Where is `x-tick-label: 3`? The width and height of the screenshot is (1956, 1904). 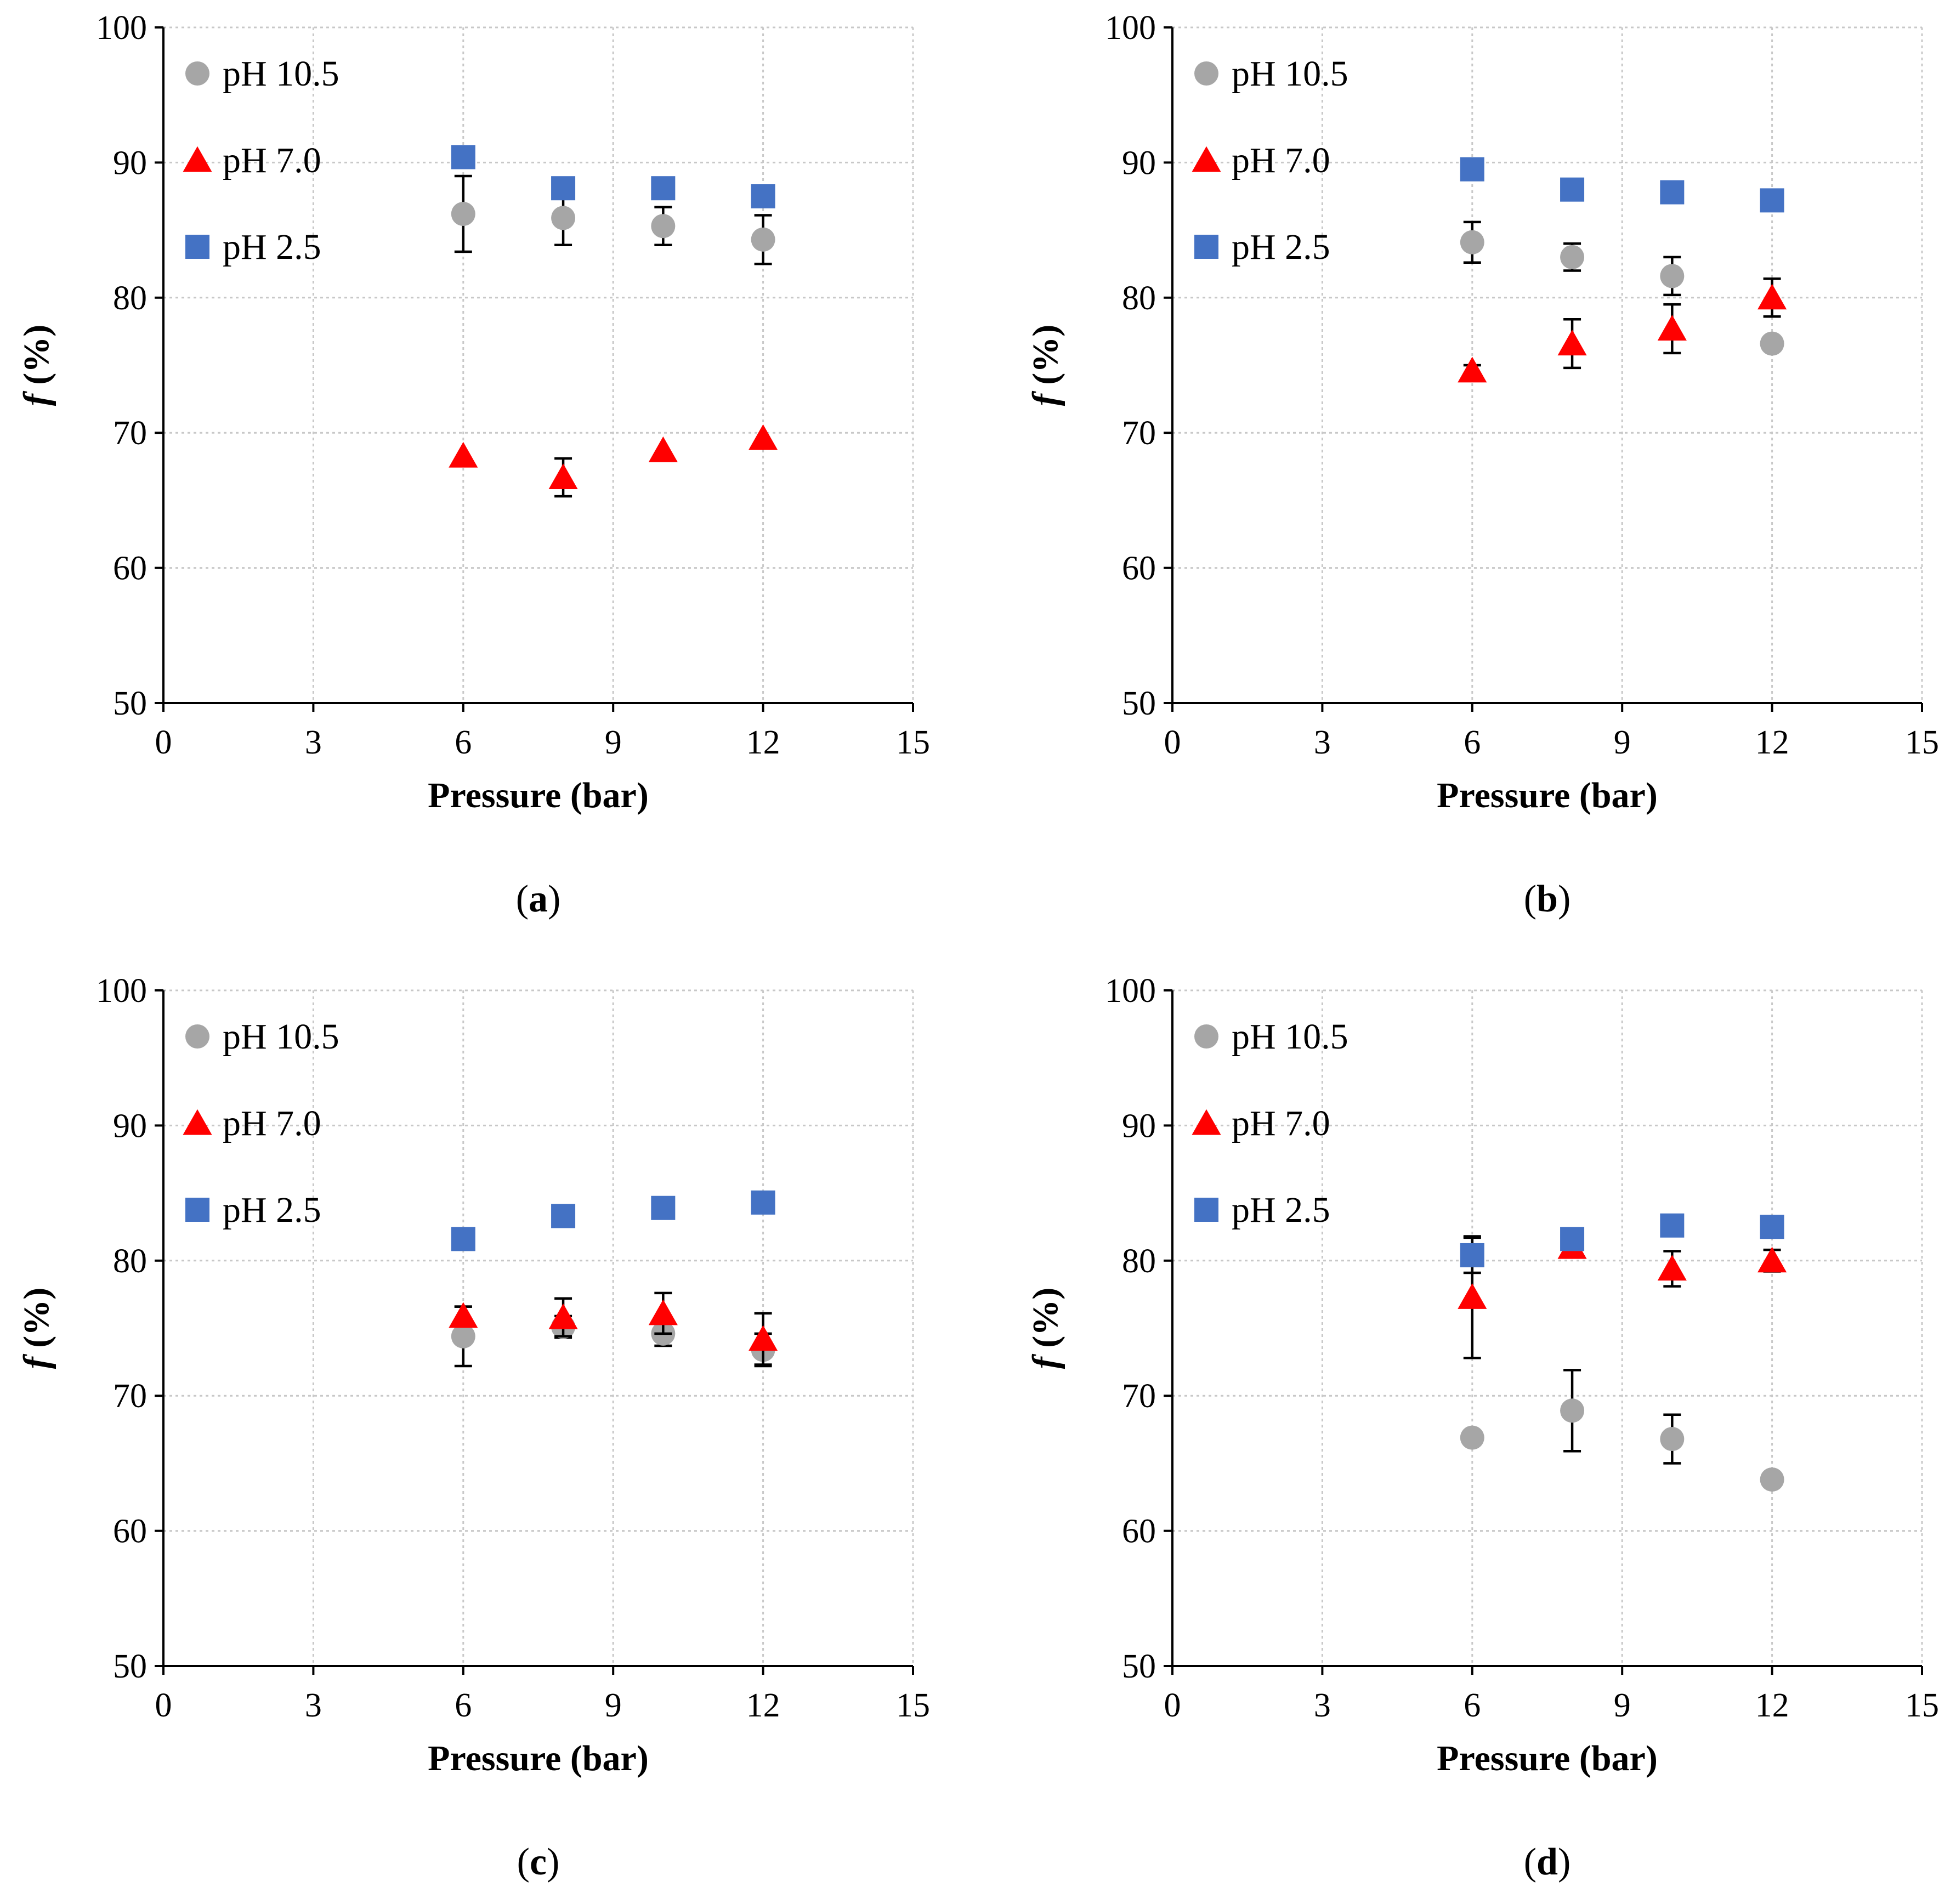
x-tick-label: 3 is located at coordinates (1323, 742).